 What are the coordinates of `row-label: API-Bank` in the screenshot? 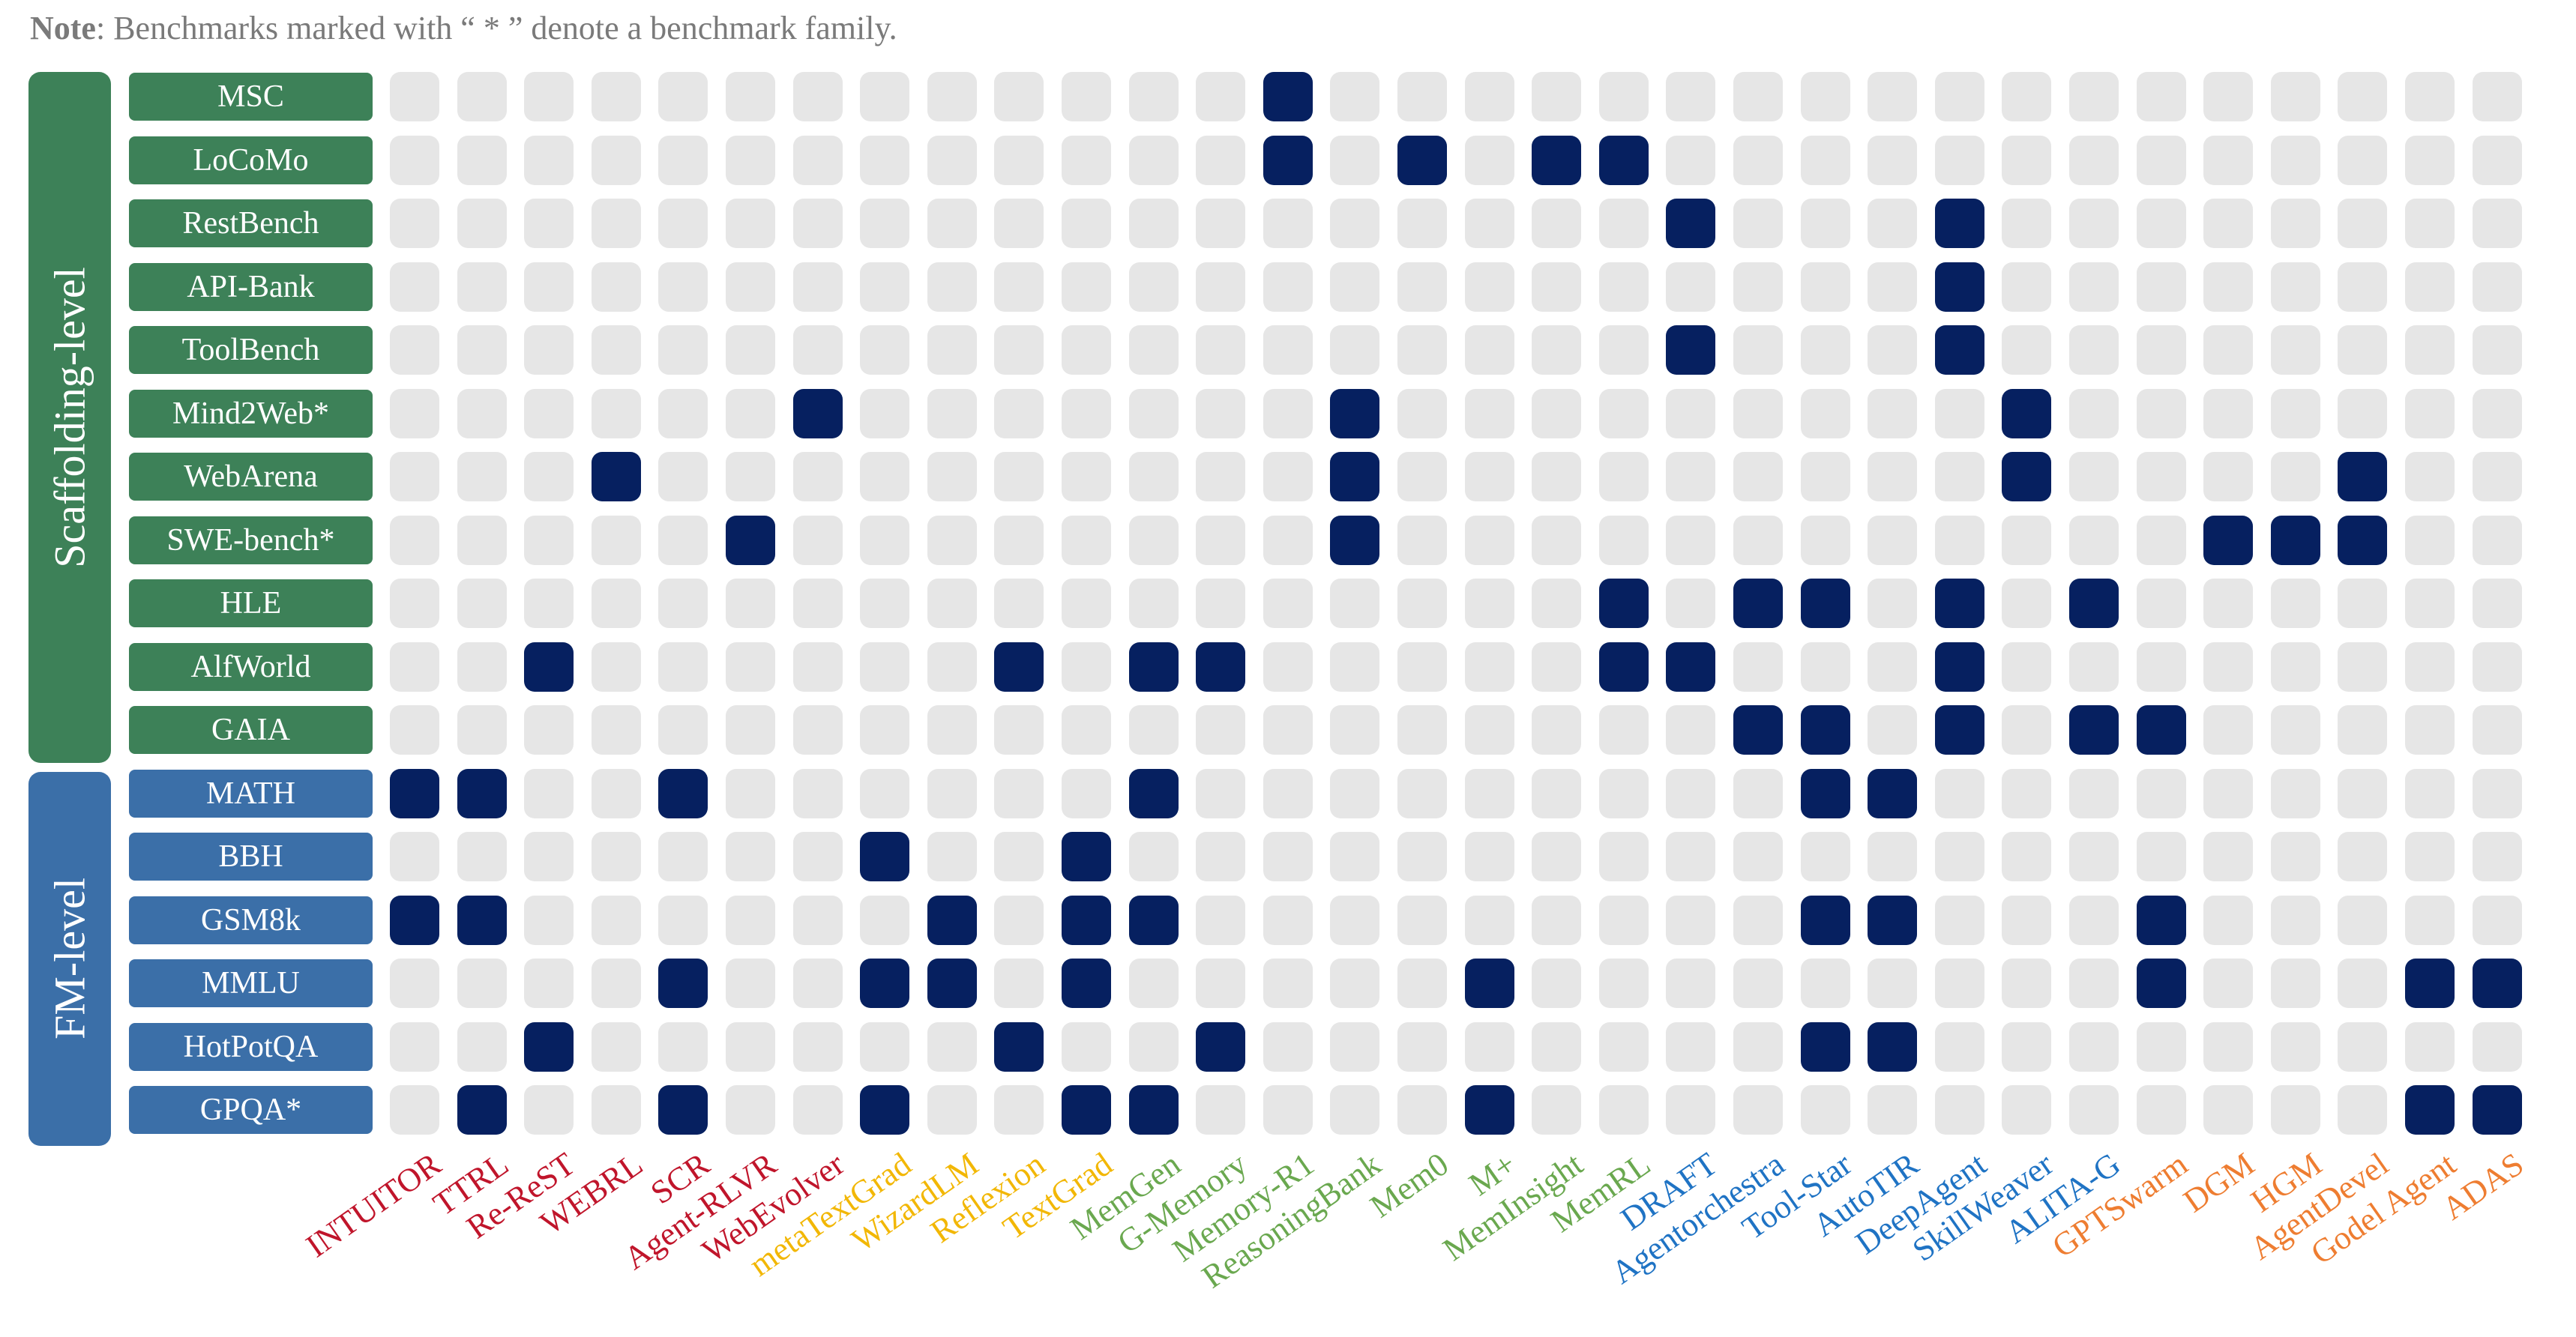 It's located at (251, 286).